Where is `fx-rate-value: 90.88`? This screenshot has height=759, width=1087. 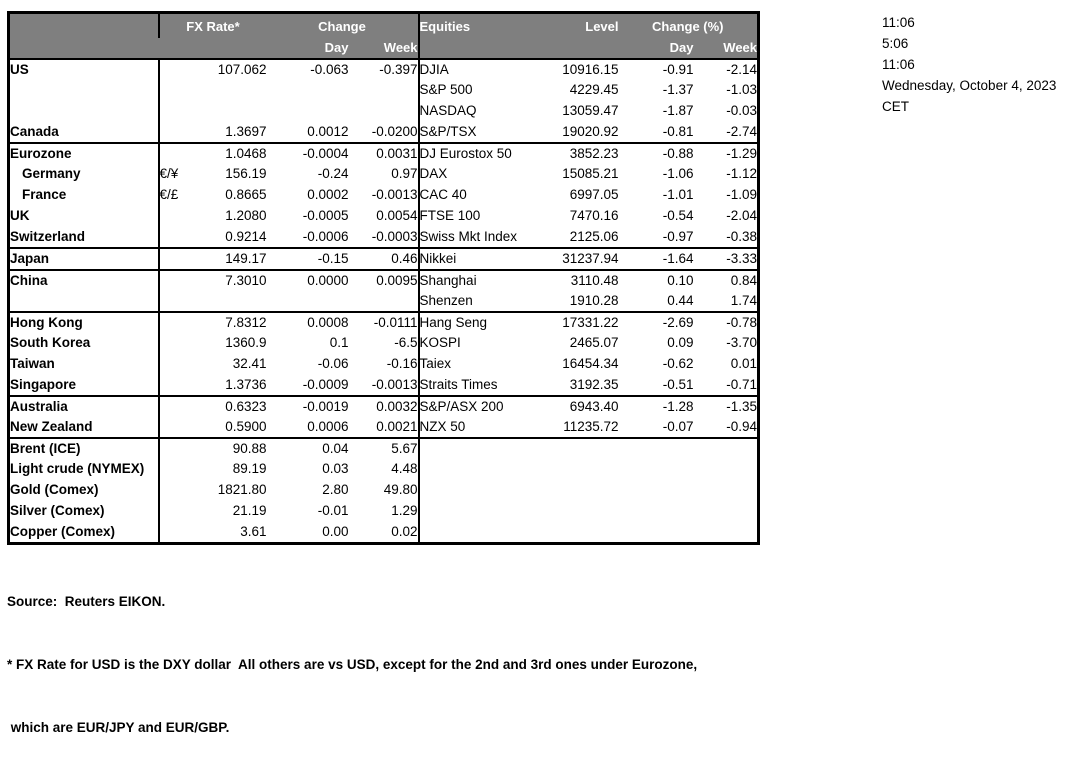 fx-rate-value: 90.88 is located at coordinates (231, 447).